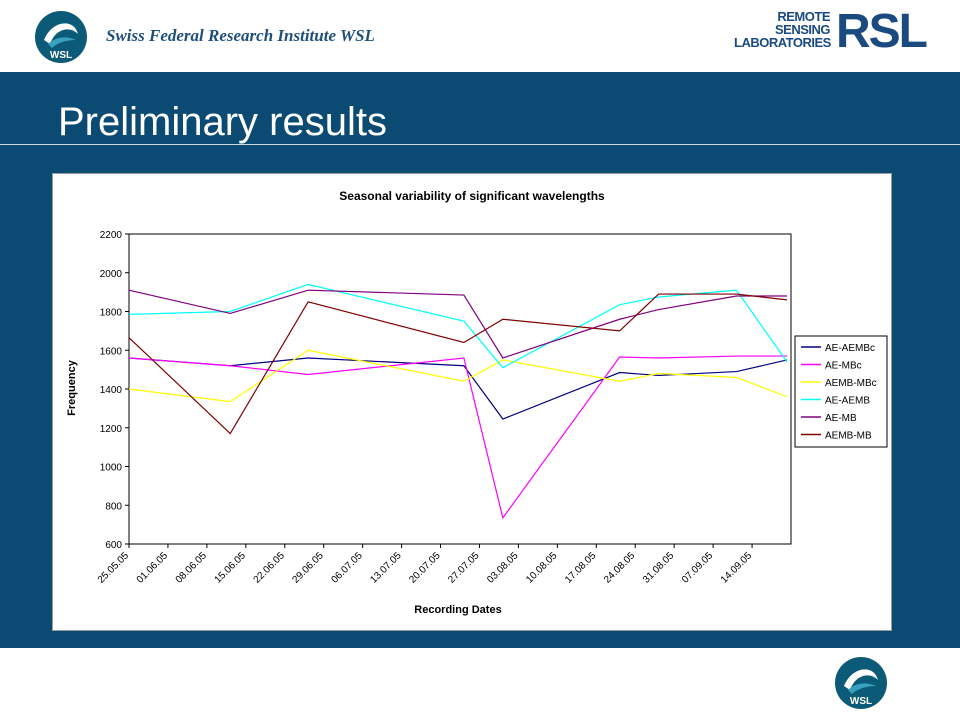 This screenshot has width=960, height=720. What do you see at coordinates (503, 568) in the screenshot?
I see `x-tick-label: 03.08.05` at bounding box center [503, 568].